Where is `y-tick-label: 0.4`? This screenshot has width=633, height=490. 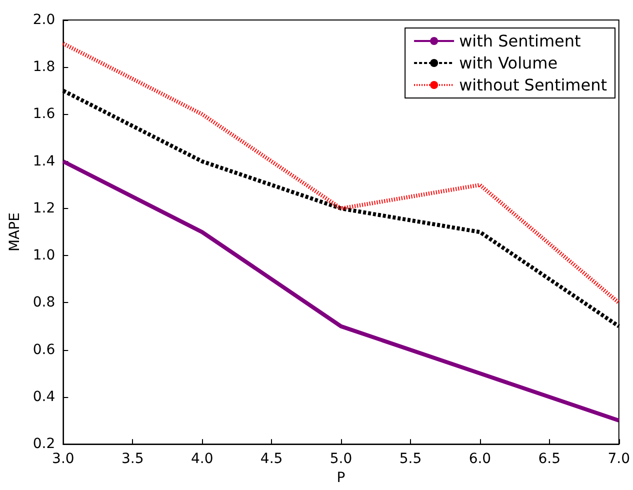 y-tick-label: 0.4 is located at coordinates (44, 396).